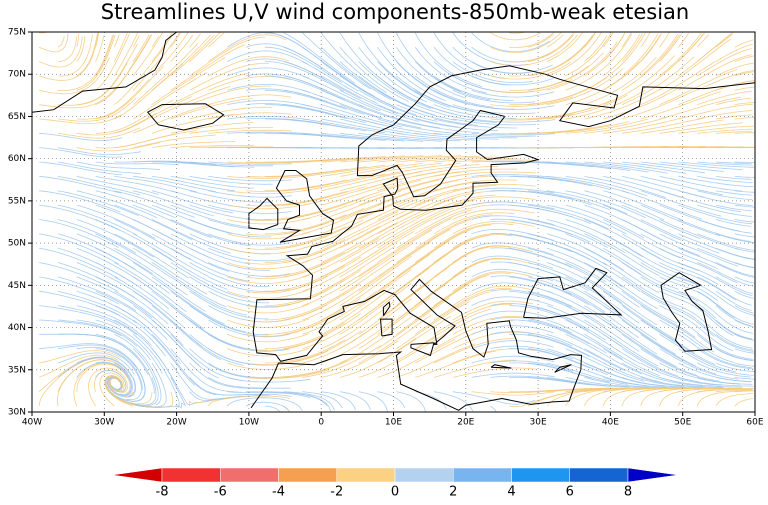 This screenshot has width=768, height=505. I want to click on lat-tick-label: 55N, so click(17, 201).